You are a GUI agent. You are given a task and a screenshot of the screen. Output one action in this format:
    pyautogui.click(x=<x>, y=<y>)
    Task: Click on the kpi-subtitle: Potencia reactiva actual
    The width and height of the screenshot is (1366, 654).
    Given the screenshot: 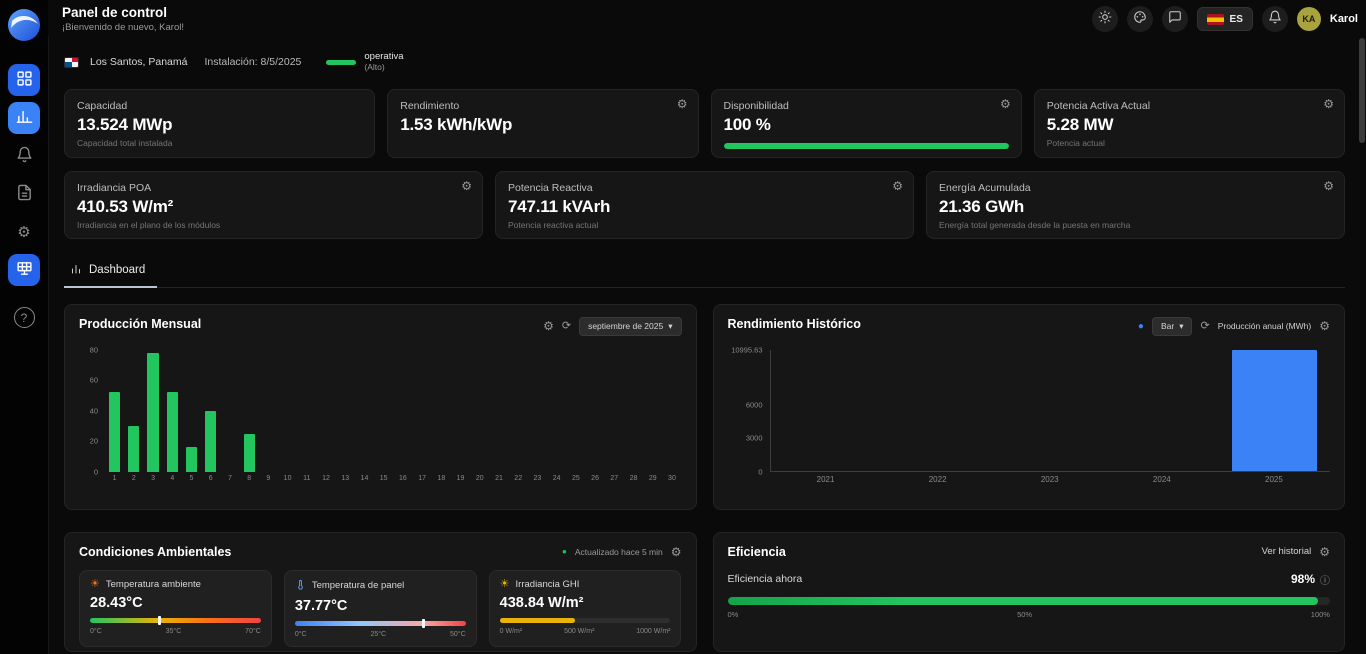 What is the action you would take?
    pyautogui.click(x=553, y=224)
    